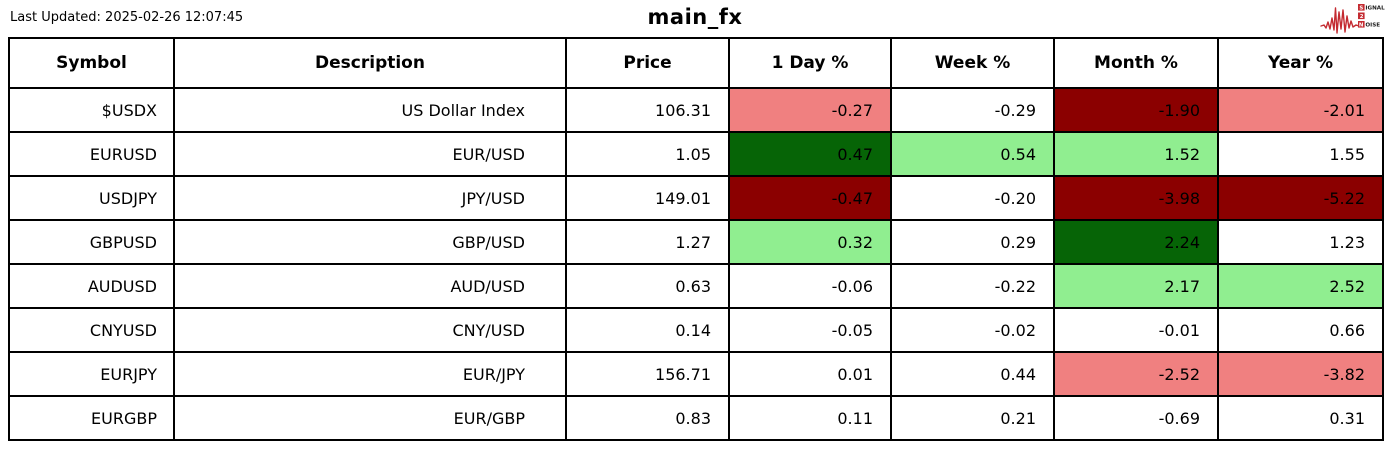 The image size is (1390, 470). What do you see at coordinates (810, 418) in the screenshot?
I see `pct-cell: 0.11` at bounding box center [810, 418].